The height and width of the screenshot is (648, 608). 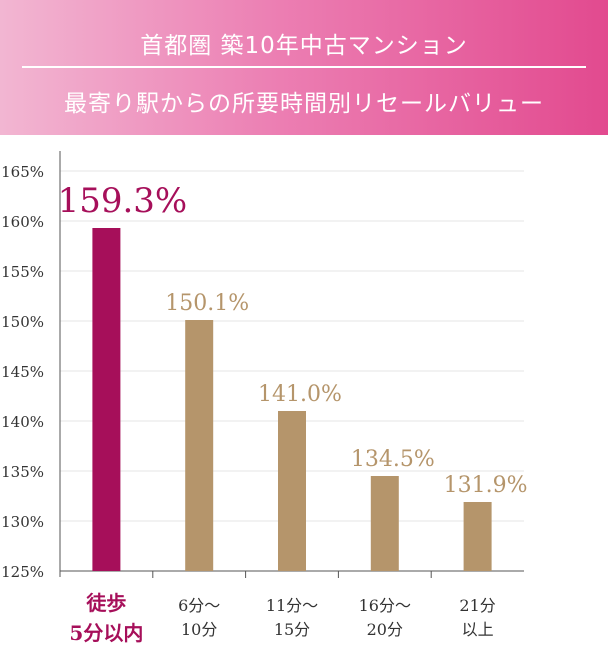 I want to click on chart-title-line1: 首都圏 築10年中古マンション, so click(x=304, y=46).